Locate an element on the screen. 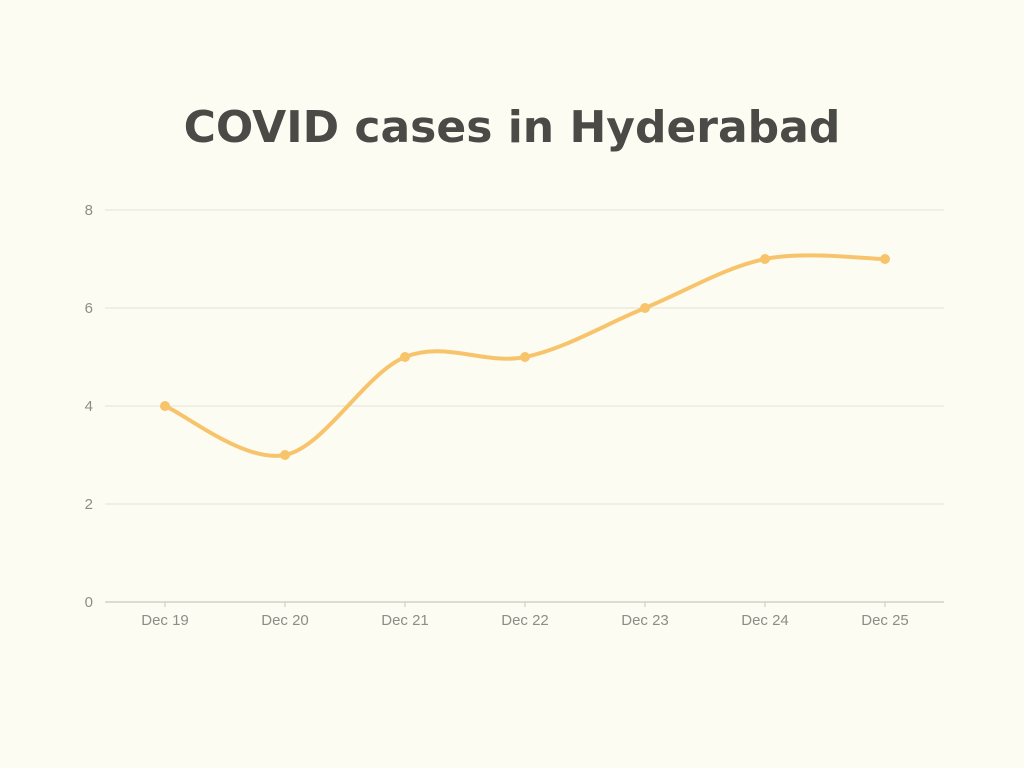  x-tick-label: Dec 19 is located at coordinates (165, 620).